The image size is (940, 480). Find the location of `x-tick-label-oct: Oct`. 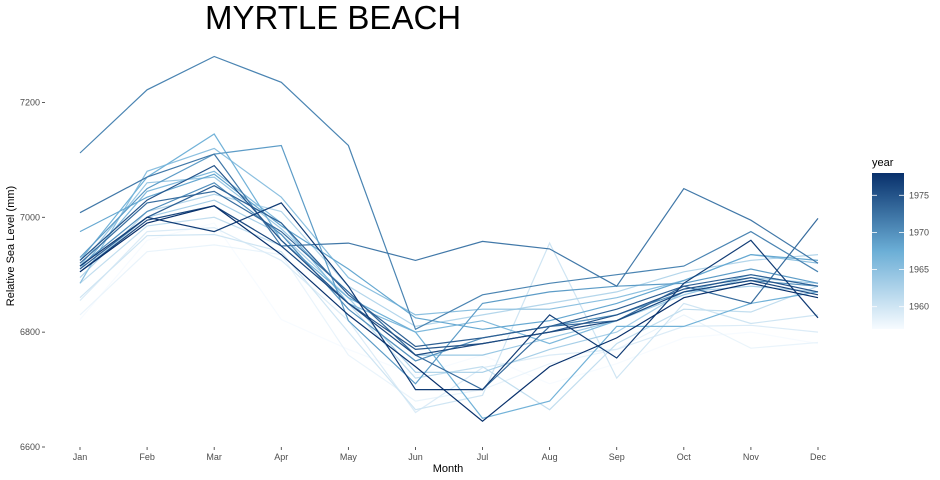

x-tick-label-oct: Oct is located at coordinates (684, 457).